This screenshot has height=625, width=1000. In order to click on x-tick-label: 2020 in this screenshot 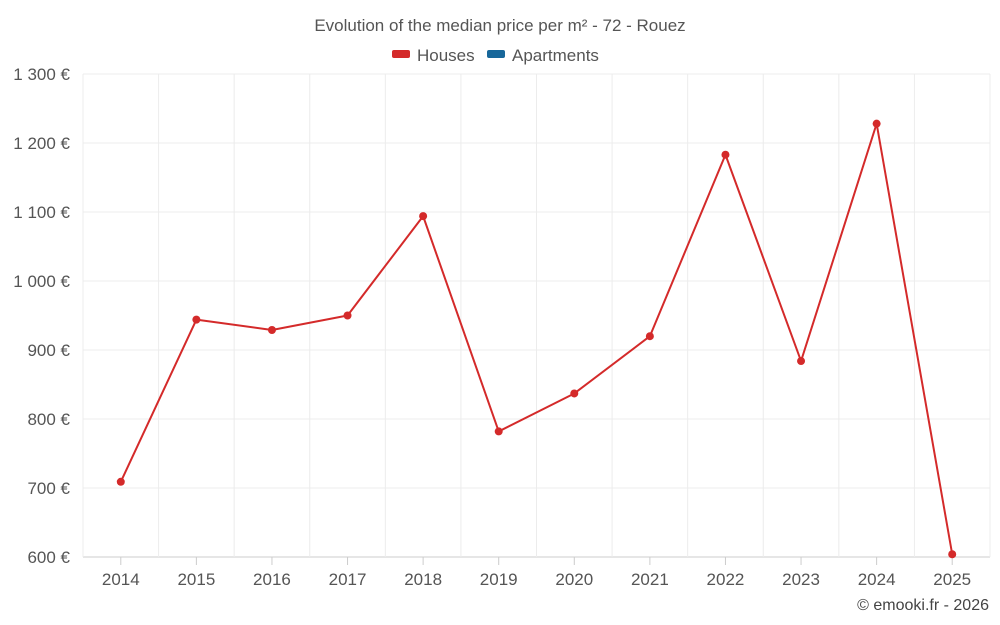, I will do `click(574, 579)`.